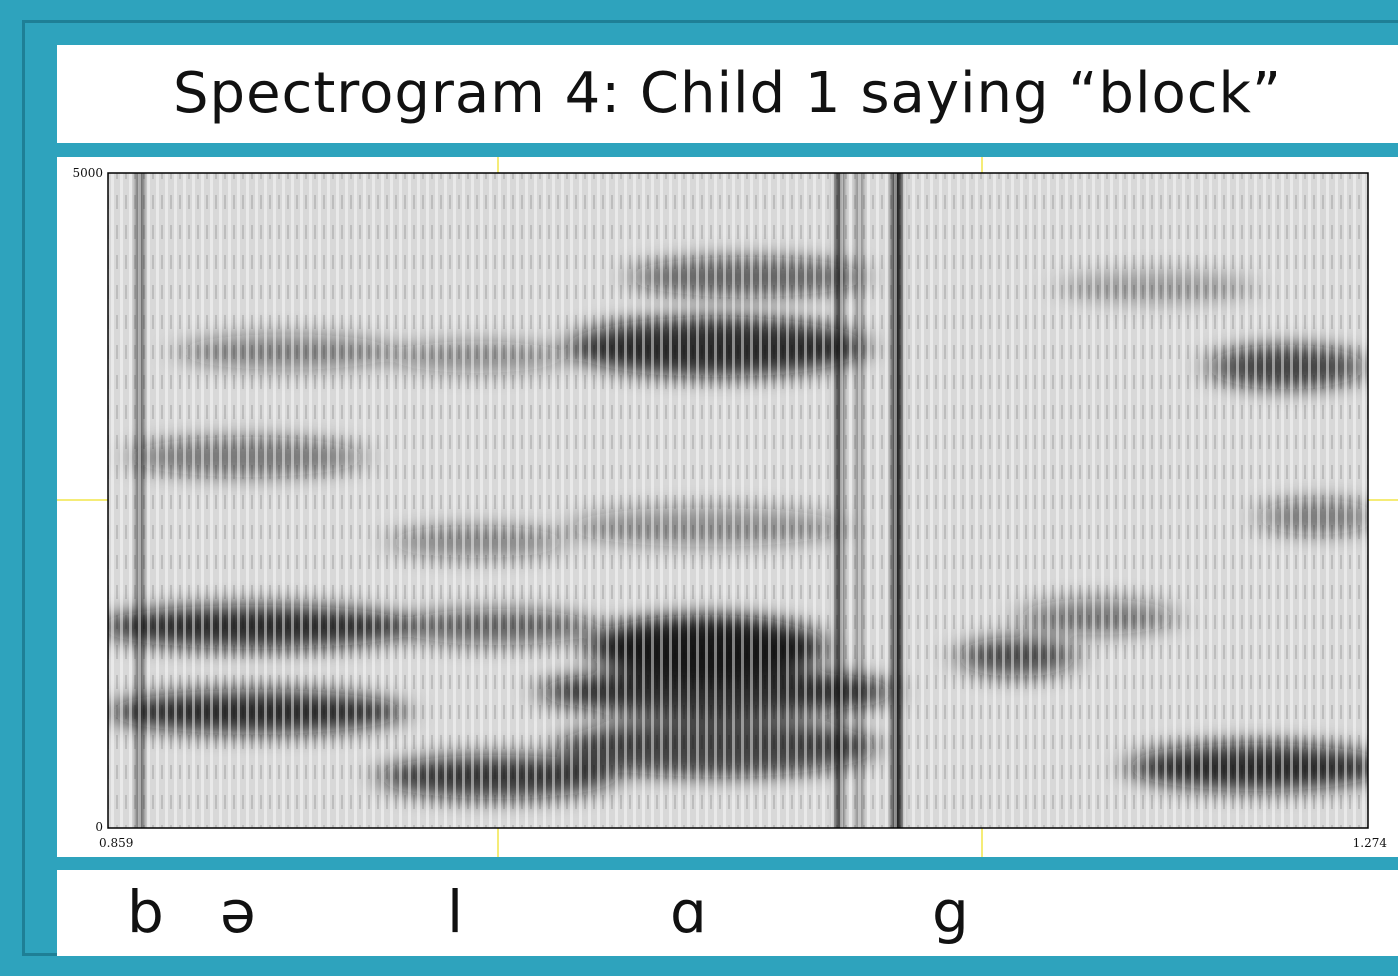  I want to click on transcription-box: b ə l ɑ g, so click(727, 913).